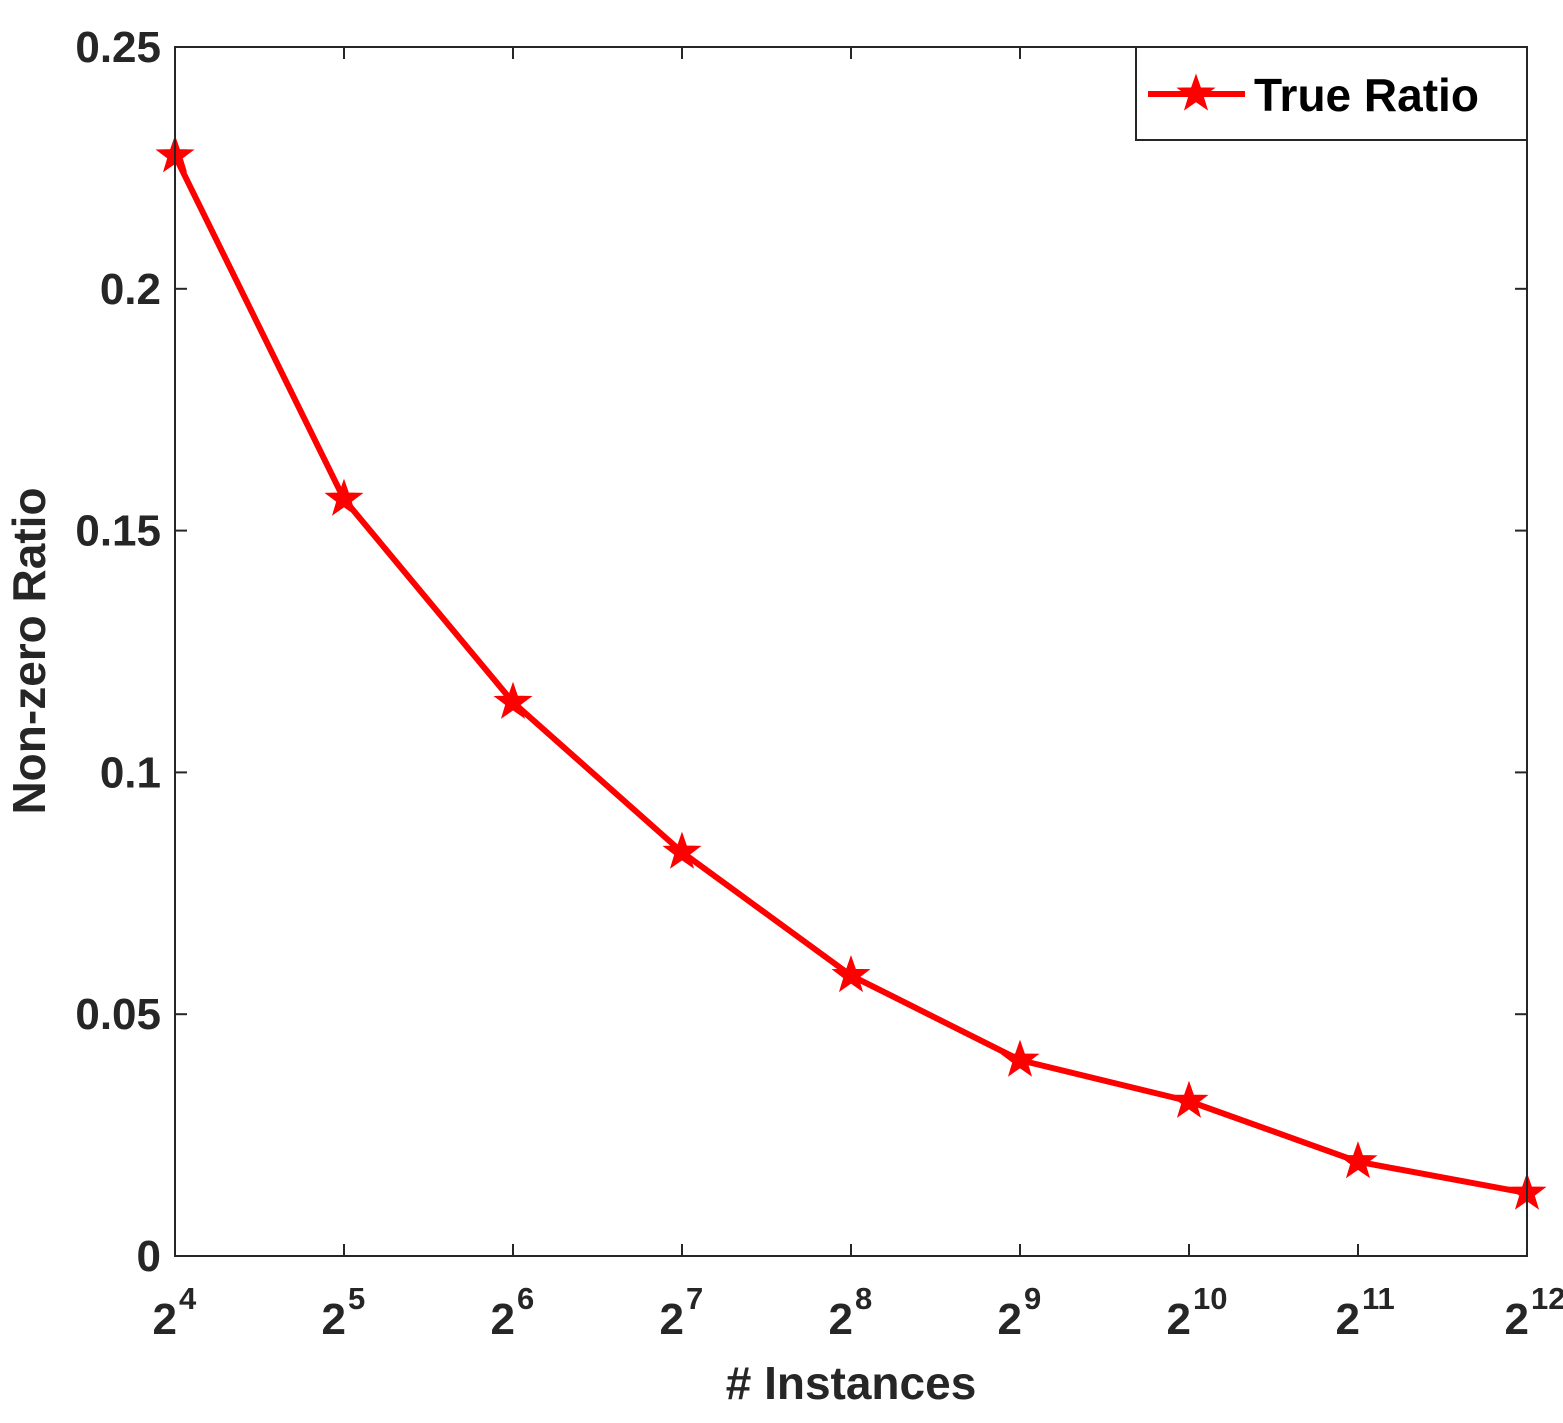 The image size is (1563, 1423). Describe the element at coordinates (851, 1383) in the screenshot. I see `x-axis-title: # Instances` at that location.